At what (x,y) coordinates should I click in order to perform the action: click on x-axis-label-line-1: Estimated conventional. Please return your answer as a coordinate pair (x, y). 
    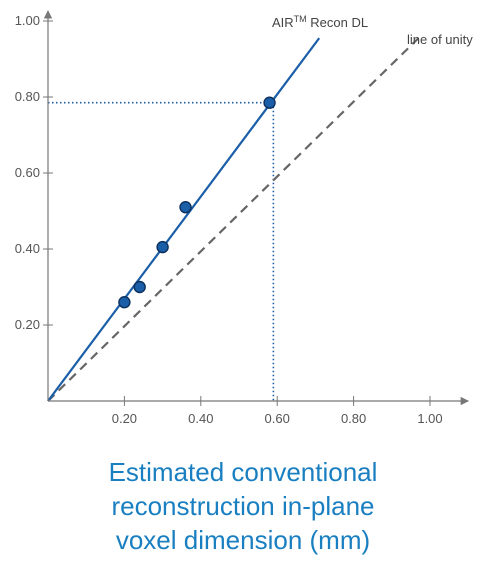
    Looking at the image, I should click on (243, 472).